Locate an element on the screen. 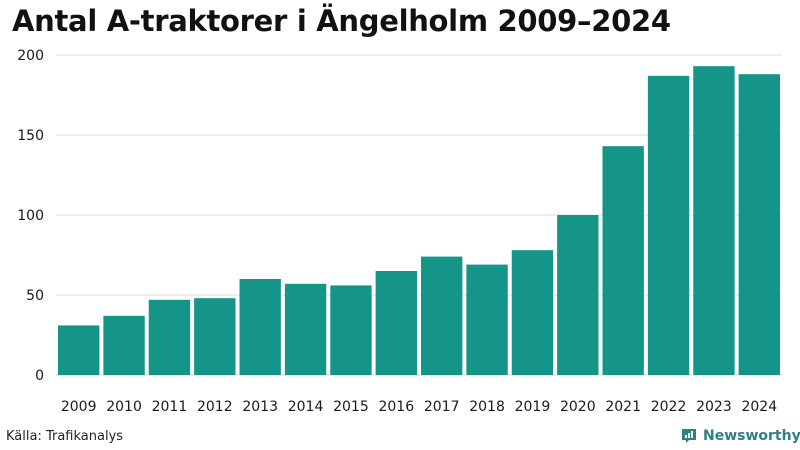 This screenshot has width=800, height=450. bar-2020 is located at coordinates (578, 295).